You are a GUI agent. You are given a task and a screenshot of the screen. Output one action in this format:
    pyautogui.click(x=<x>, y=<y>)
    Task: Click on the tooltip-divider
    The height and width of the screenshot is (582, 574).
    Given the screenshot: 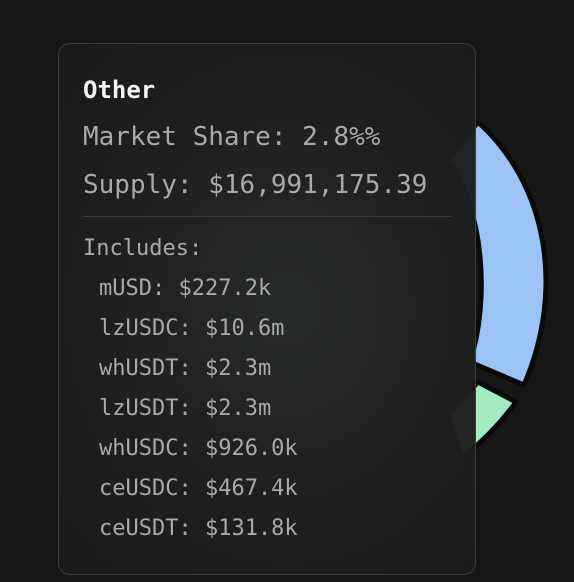 What is the action you would take?
    pyautogui.click(x=267, y=216)
    